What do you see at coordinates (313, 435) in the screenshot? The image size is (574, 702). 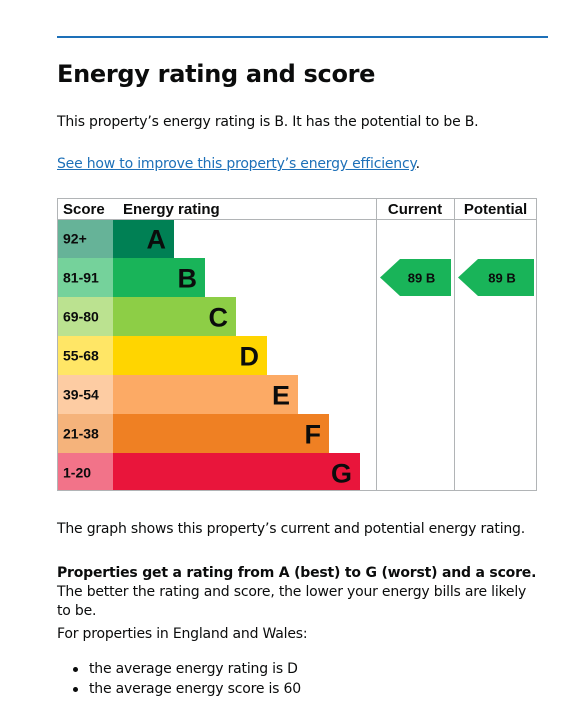 I see `rating-letter: F` at bounding box center [313, 435].